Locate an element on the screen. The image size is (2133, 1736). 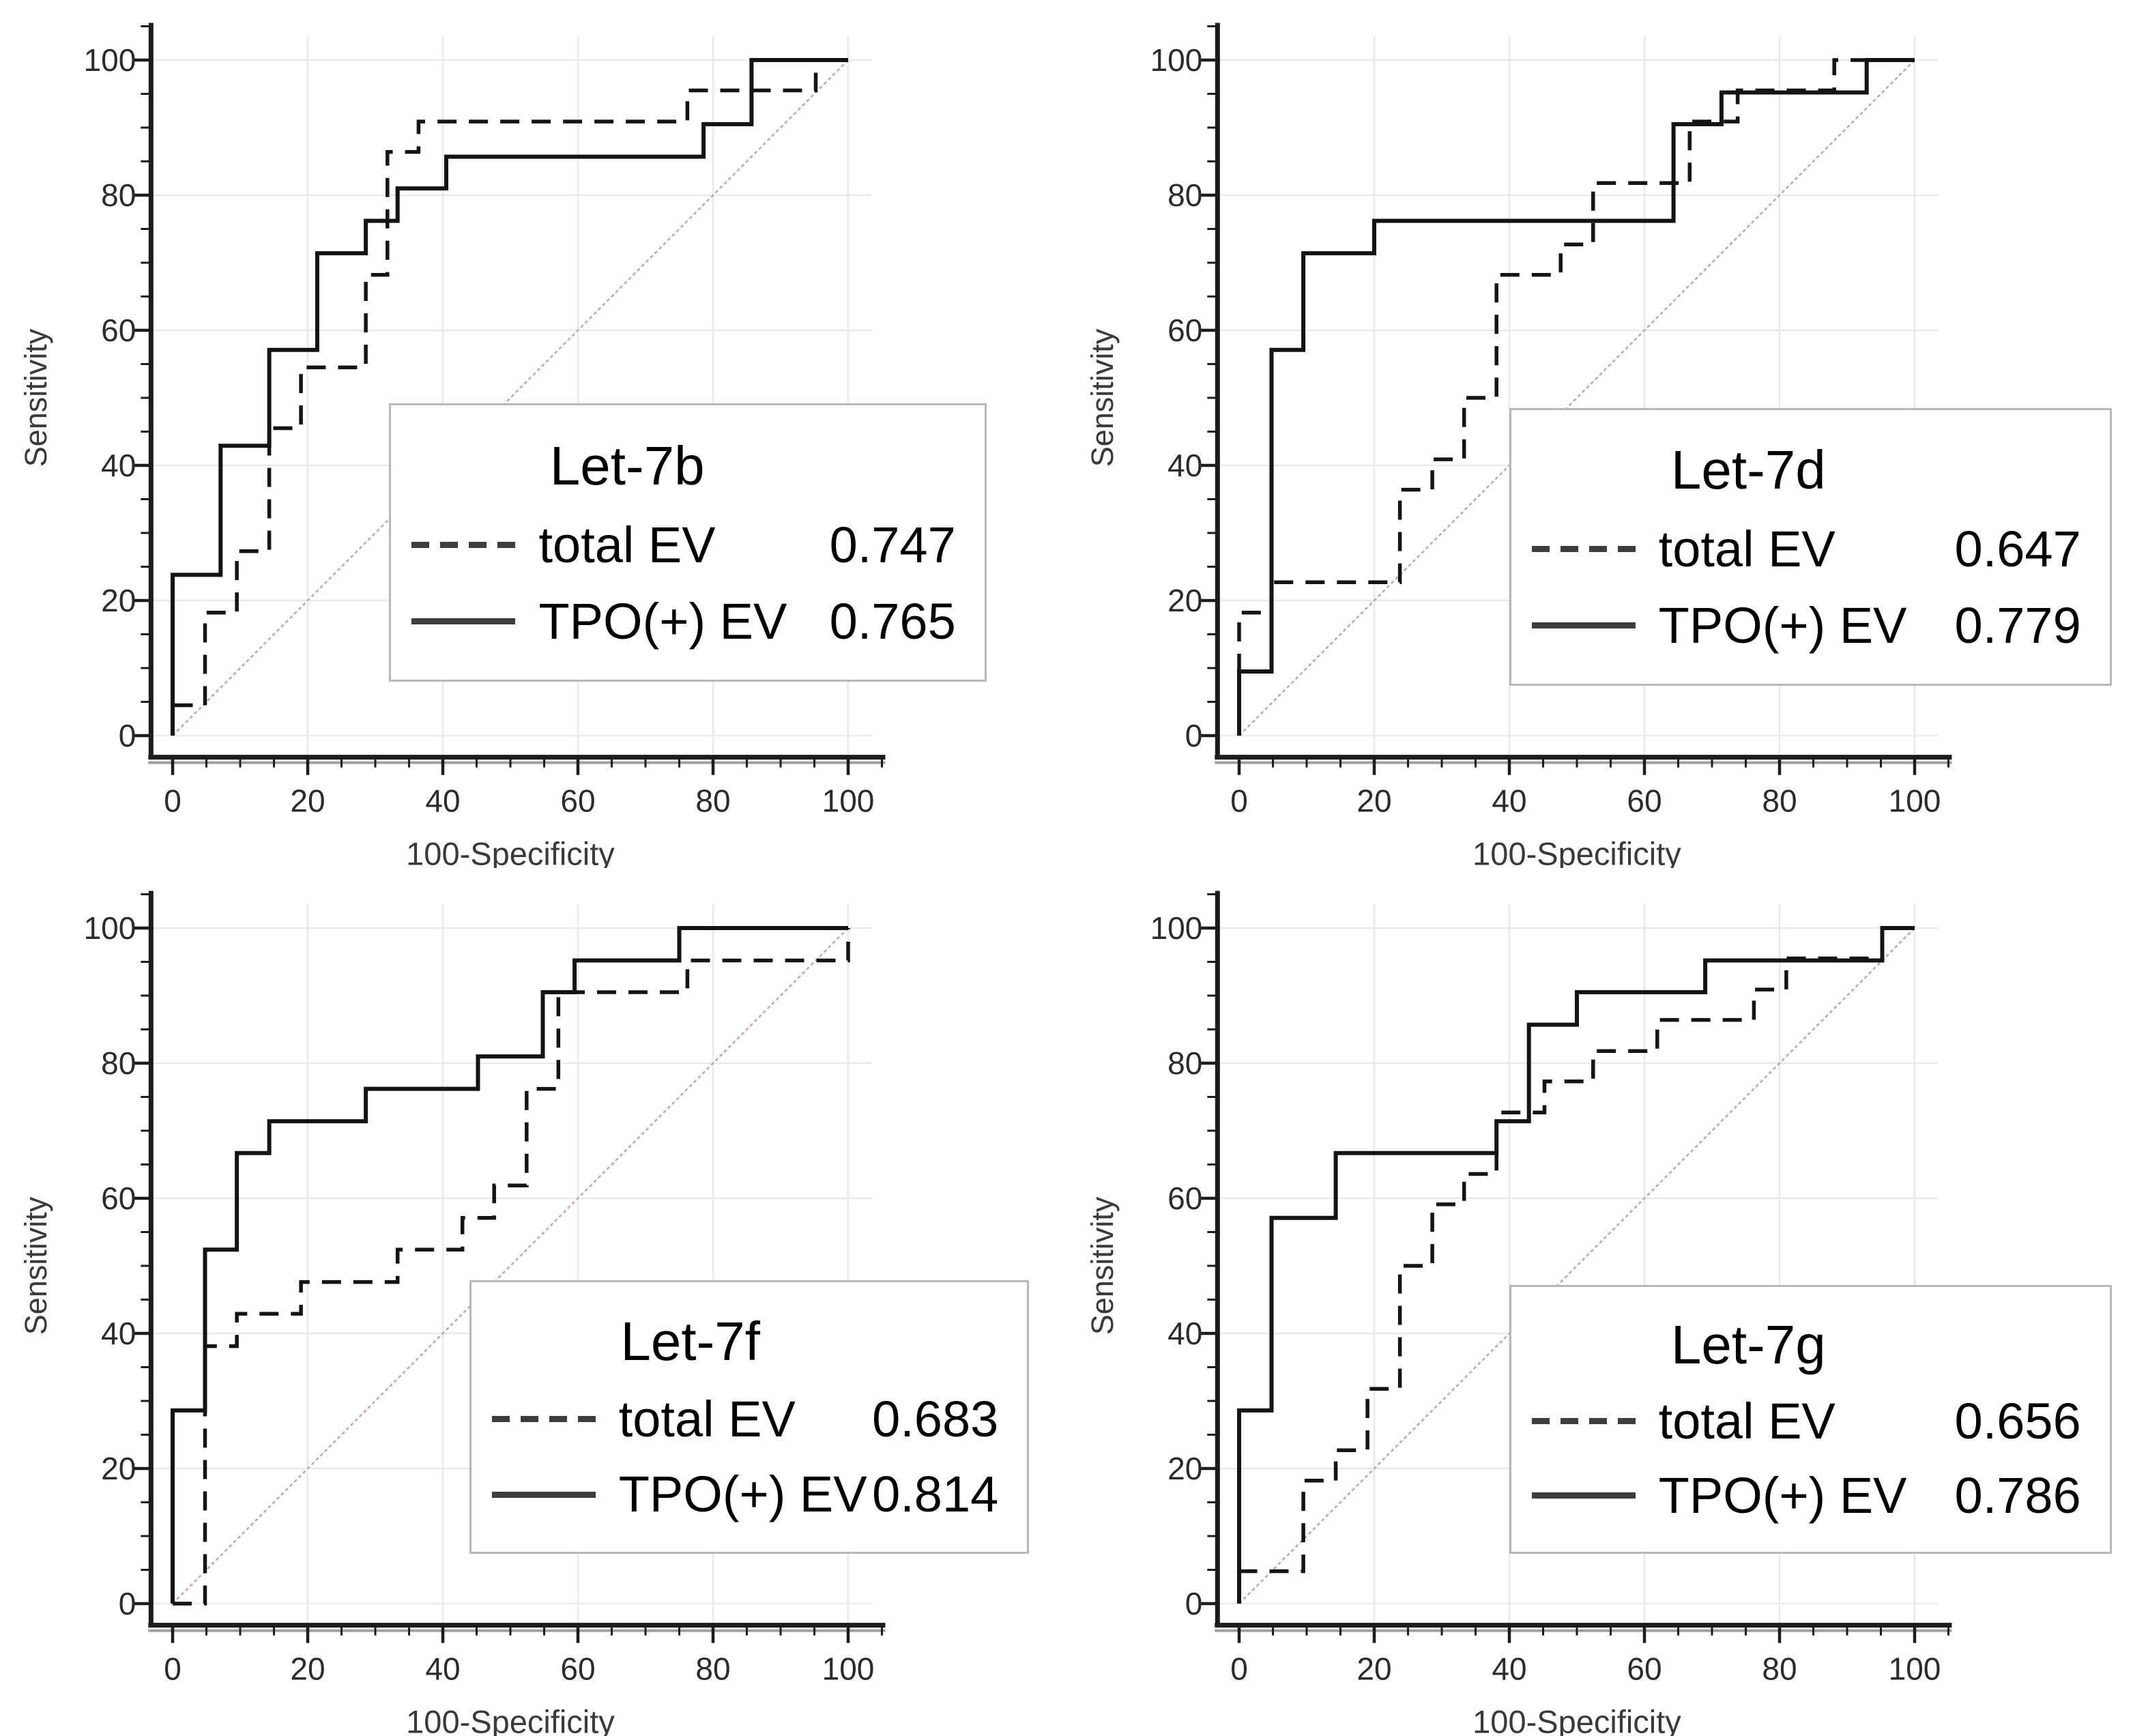
legend-box: Let-7g total EV 0.656 TPO(+) EV 0.786 is located at coordinates (1810, 1419).